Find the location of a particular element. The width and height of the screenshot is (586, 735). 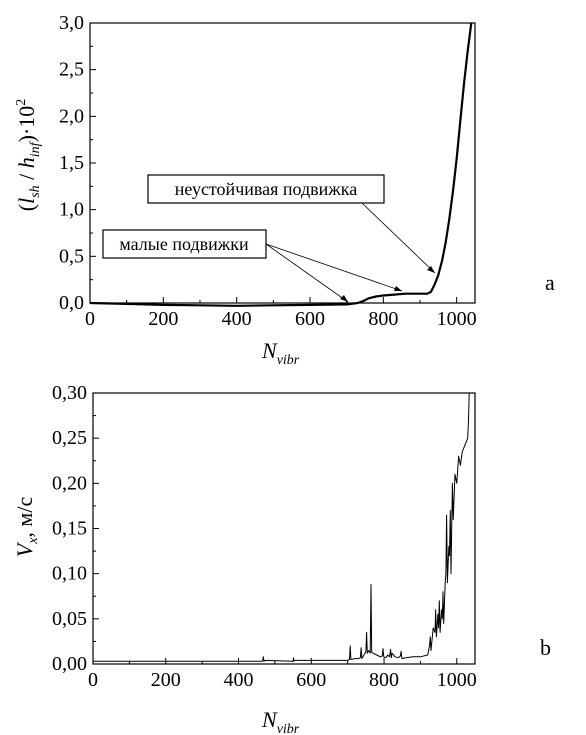

x-axis-label-a: Nvibr is located at coordinates (280, 353).